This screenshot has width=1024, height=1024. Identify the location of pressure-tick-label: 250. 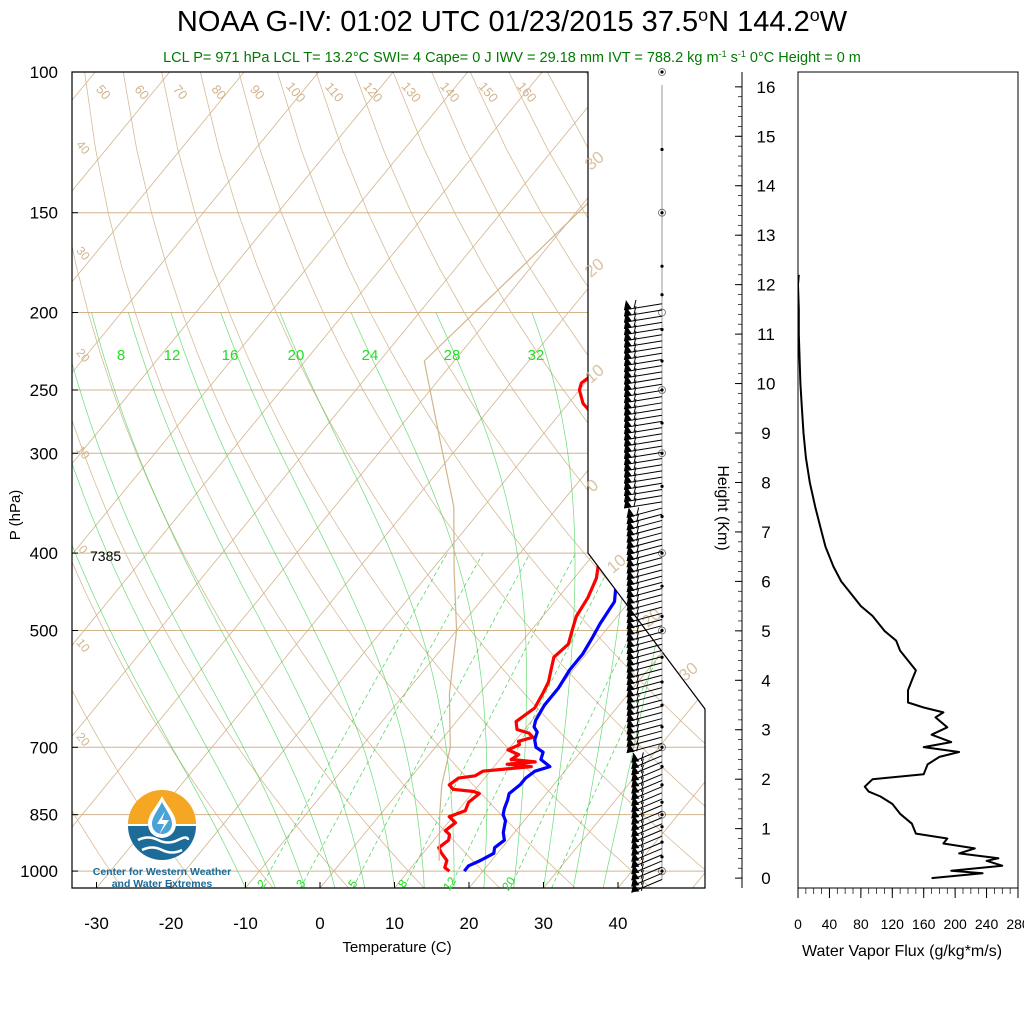
(44, 390).